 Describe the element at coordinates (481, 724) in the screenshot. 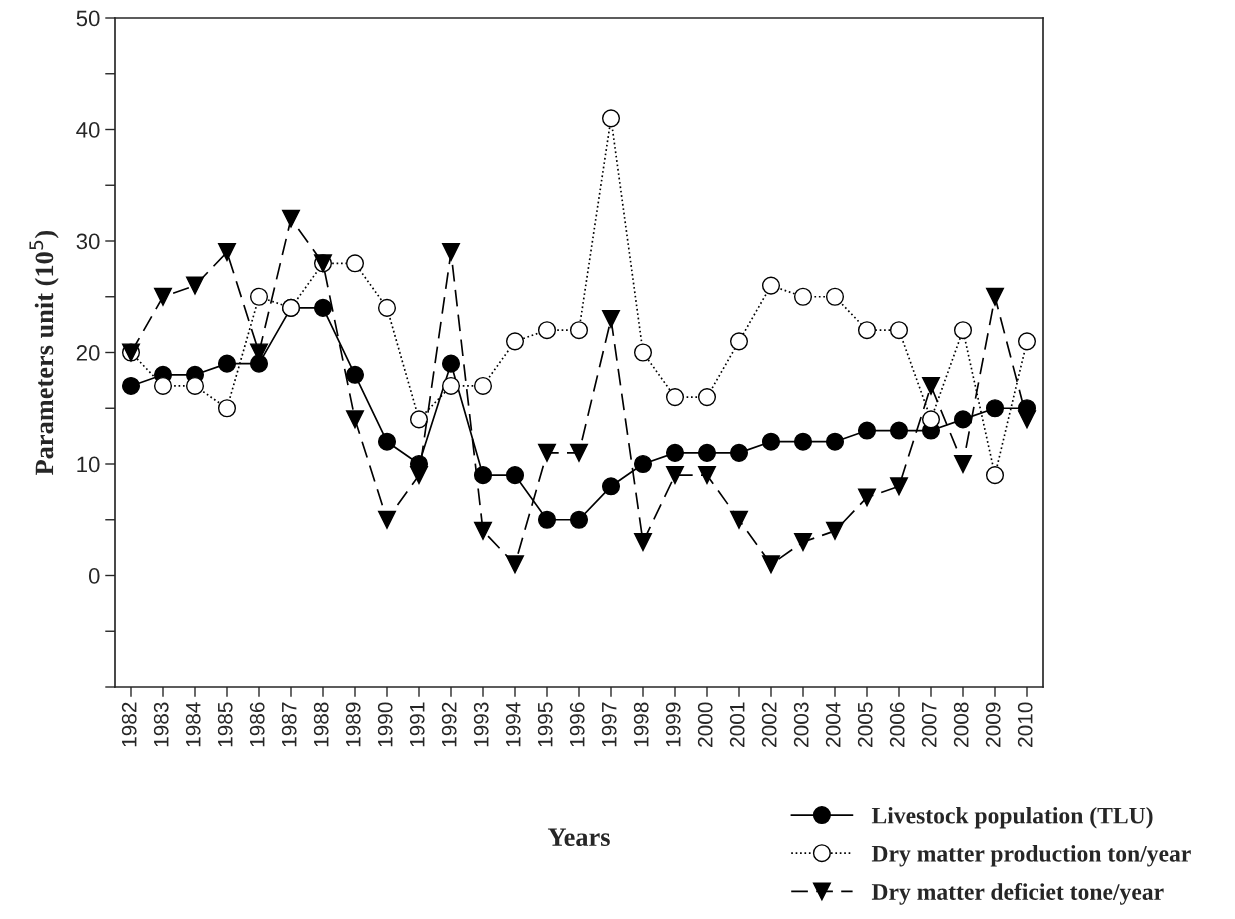

I see `x-tick-label: 1993` at that location.